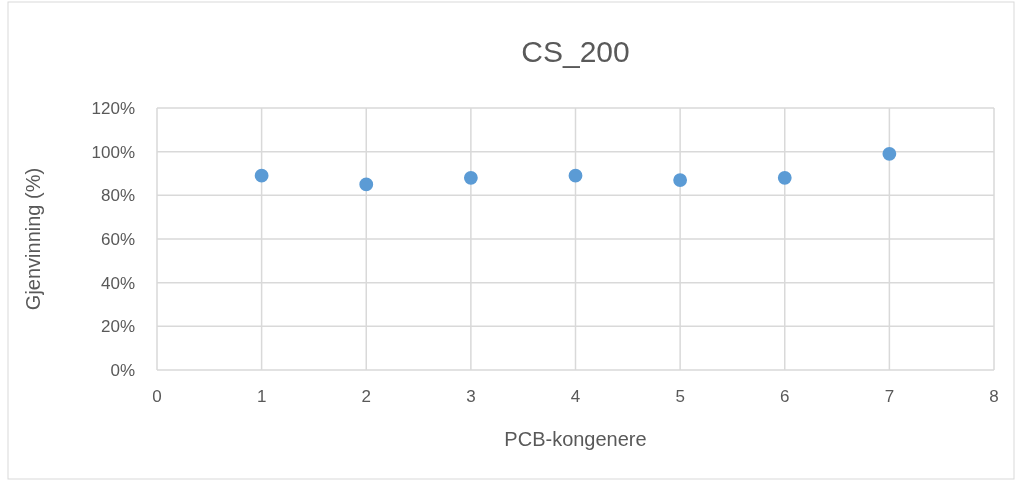 Image resolution: width=1018 pixels, height=481 pixels. What do you see at coordinates (261, 396) in the screenshot?
I see `x-tick-label: 1` at bounding box center [261, 396].